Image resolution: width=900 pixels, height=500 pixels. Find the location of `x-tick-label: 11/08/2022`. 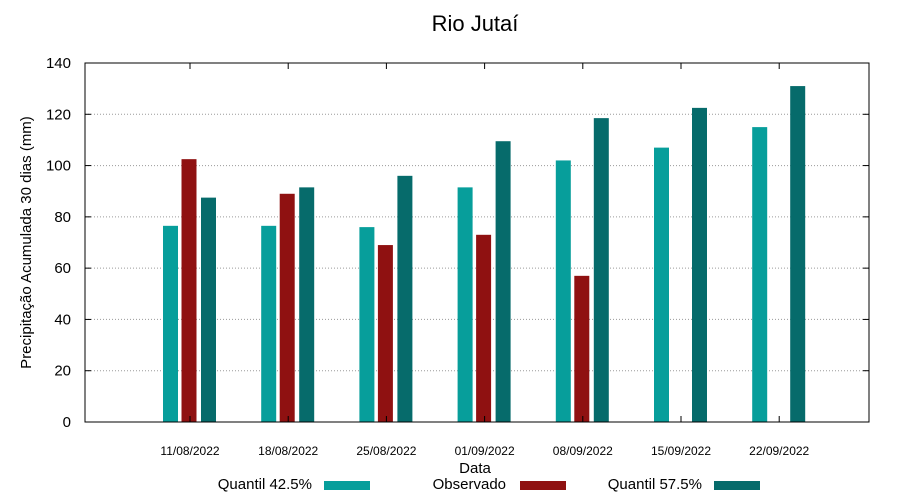

x-tick-label: 11/08/2022 is located at coordinates (189, 451).